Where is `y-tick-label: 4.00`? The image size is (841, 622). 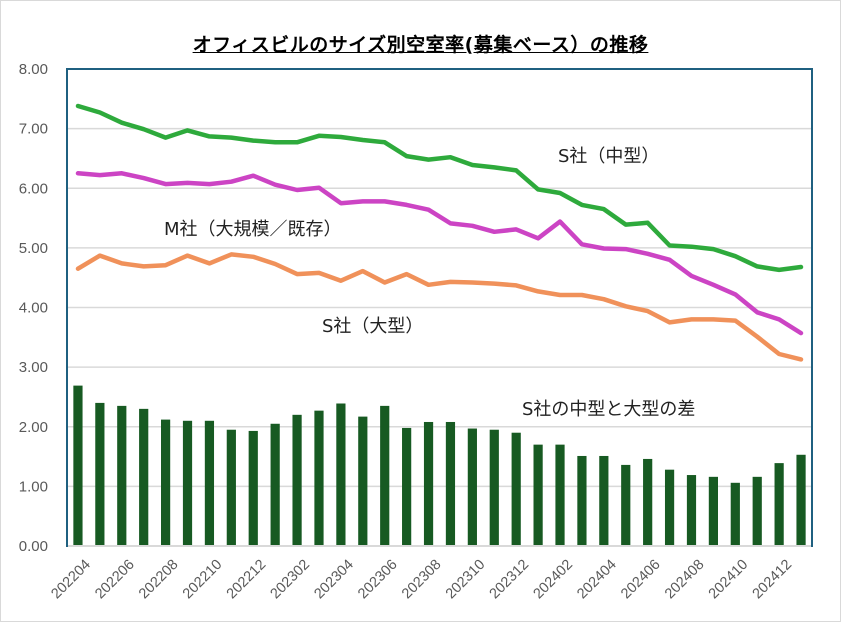 y-tick-label: 4.00 is located at coordinates (33, 308).